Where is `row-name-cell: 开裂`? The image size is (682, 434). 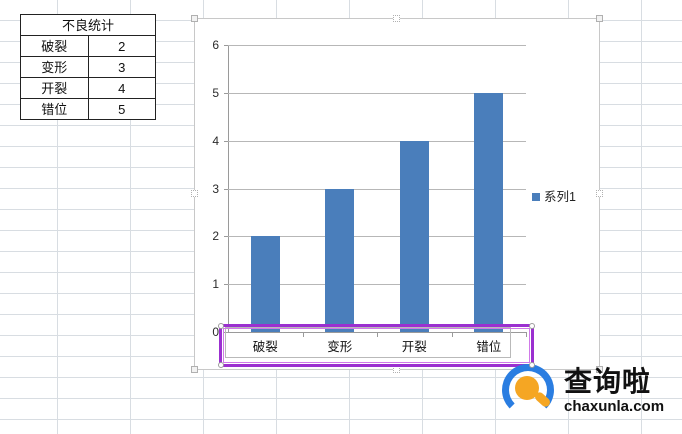 row-name-cell: 开裂 is located at coordinates (54, 88).